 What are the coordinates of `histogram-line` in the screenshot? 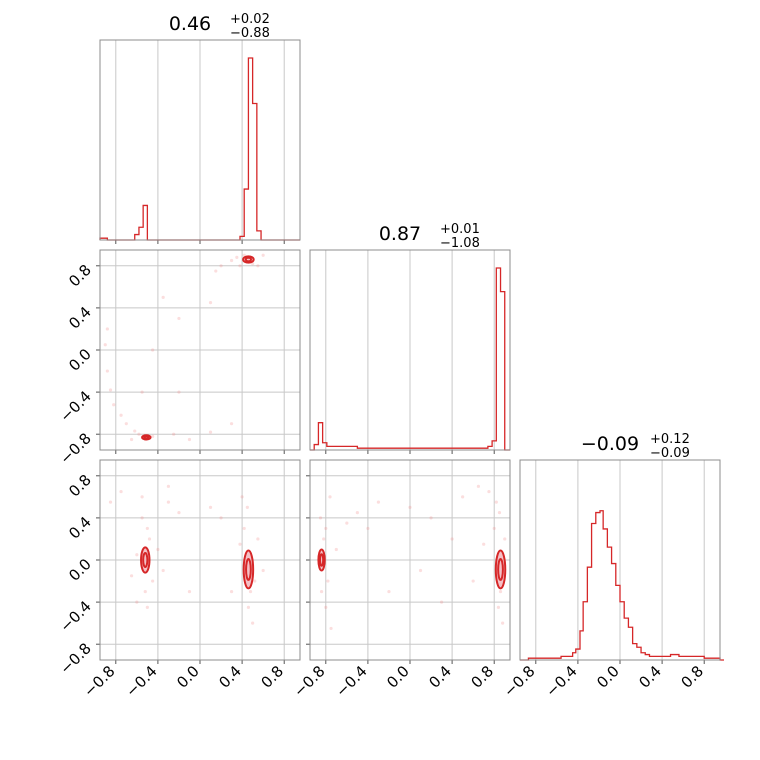 It's located at (622, 585).